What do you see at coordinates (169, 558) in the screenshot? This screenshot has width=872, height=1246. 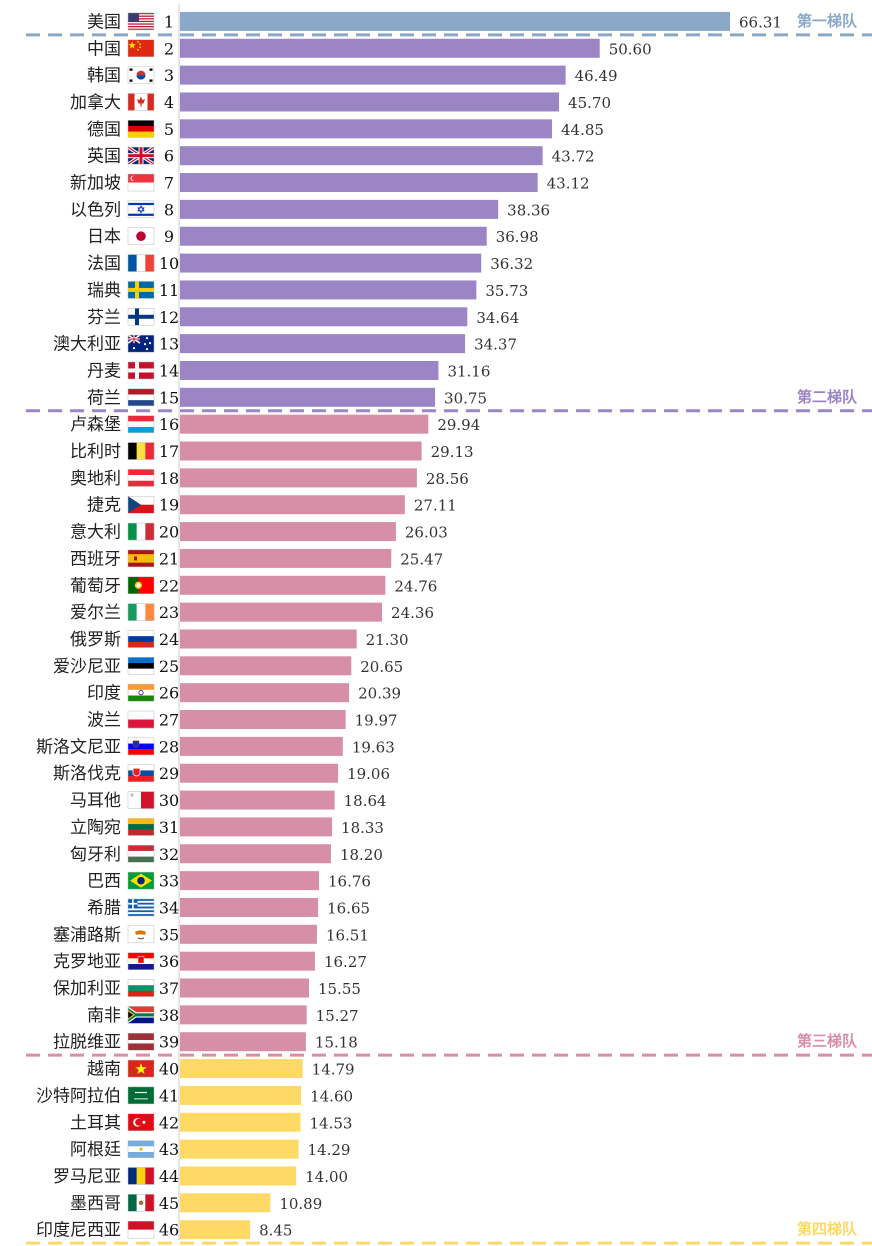 I see `rank-label: 21` at bounding box center [169, 558].